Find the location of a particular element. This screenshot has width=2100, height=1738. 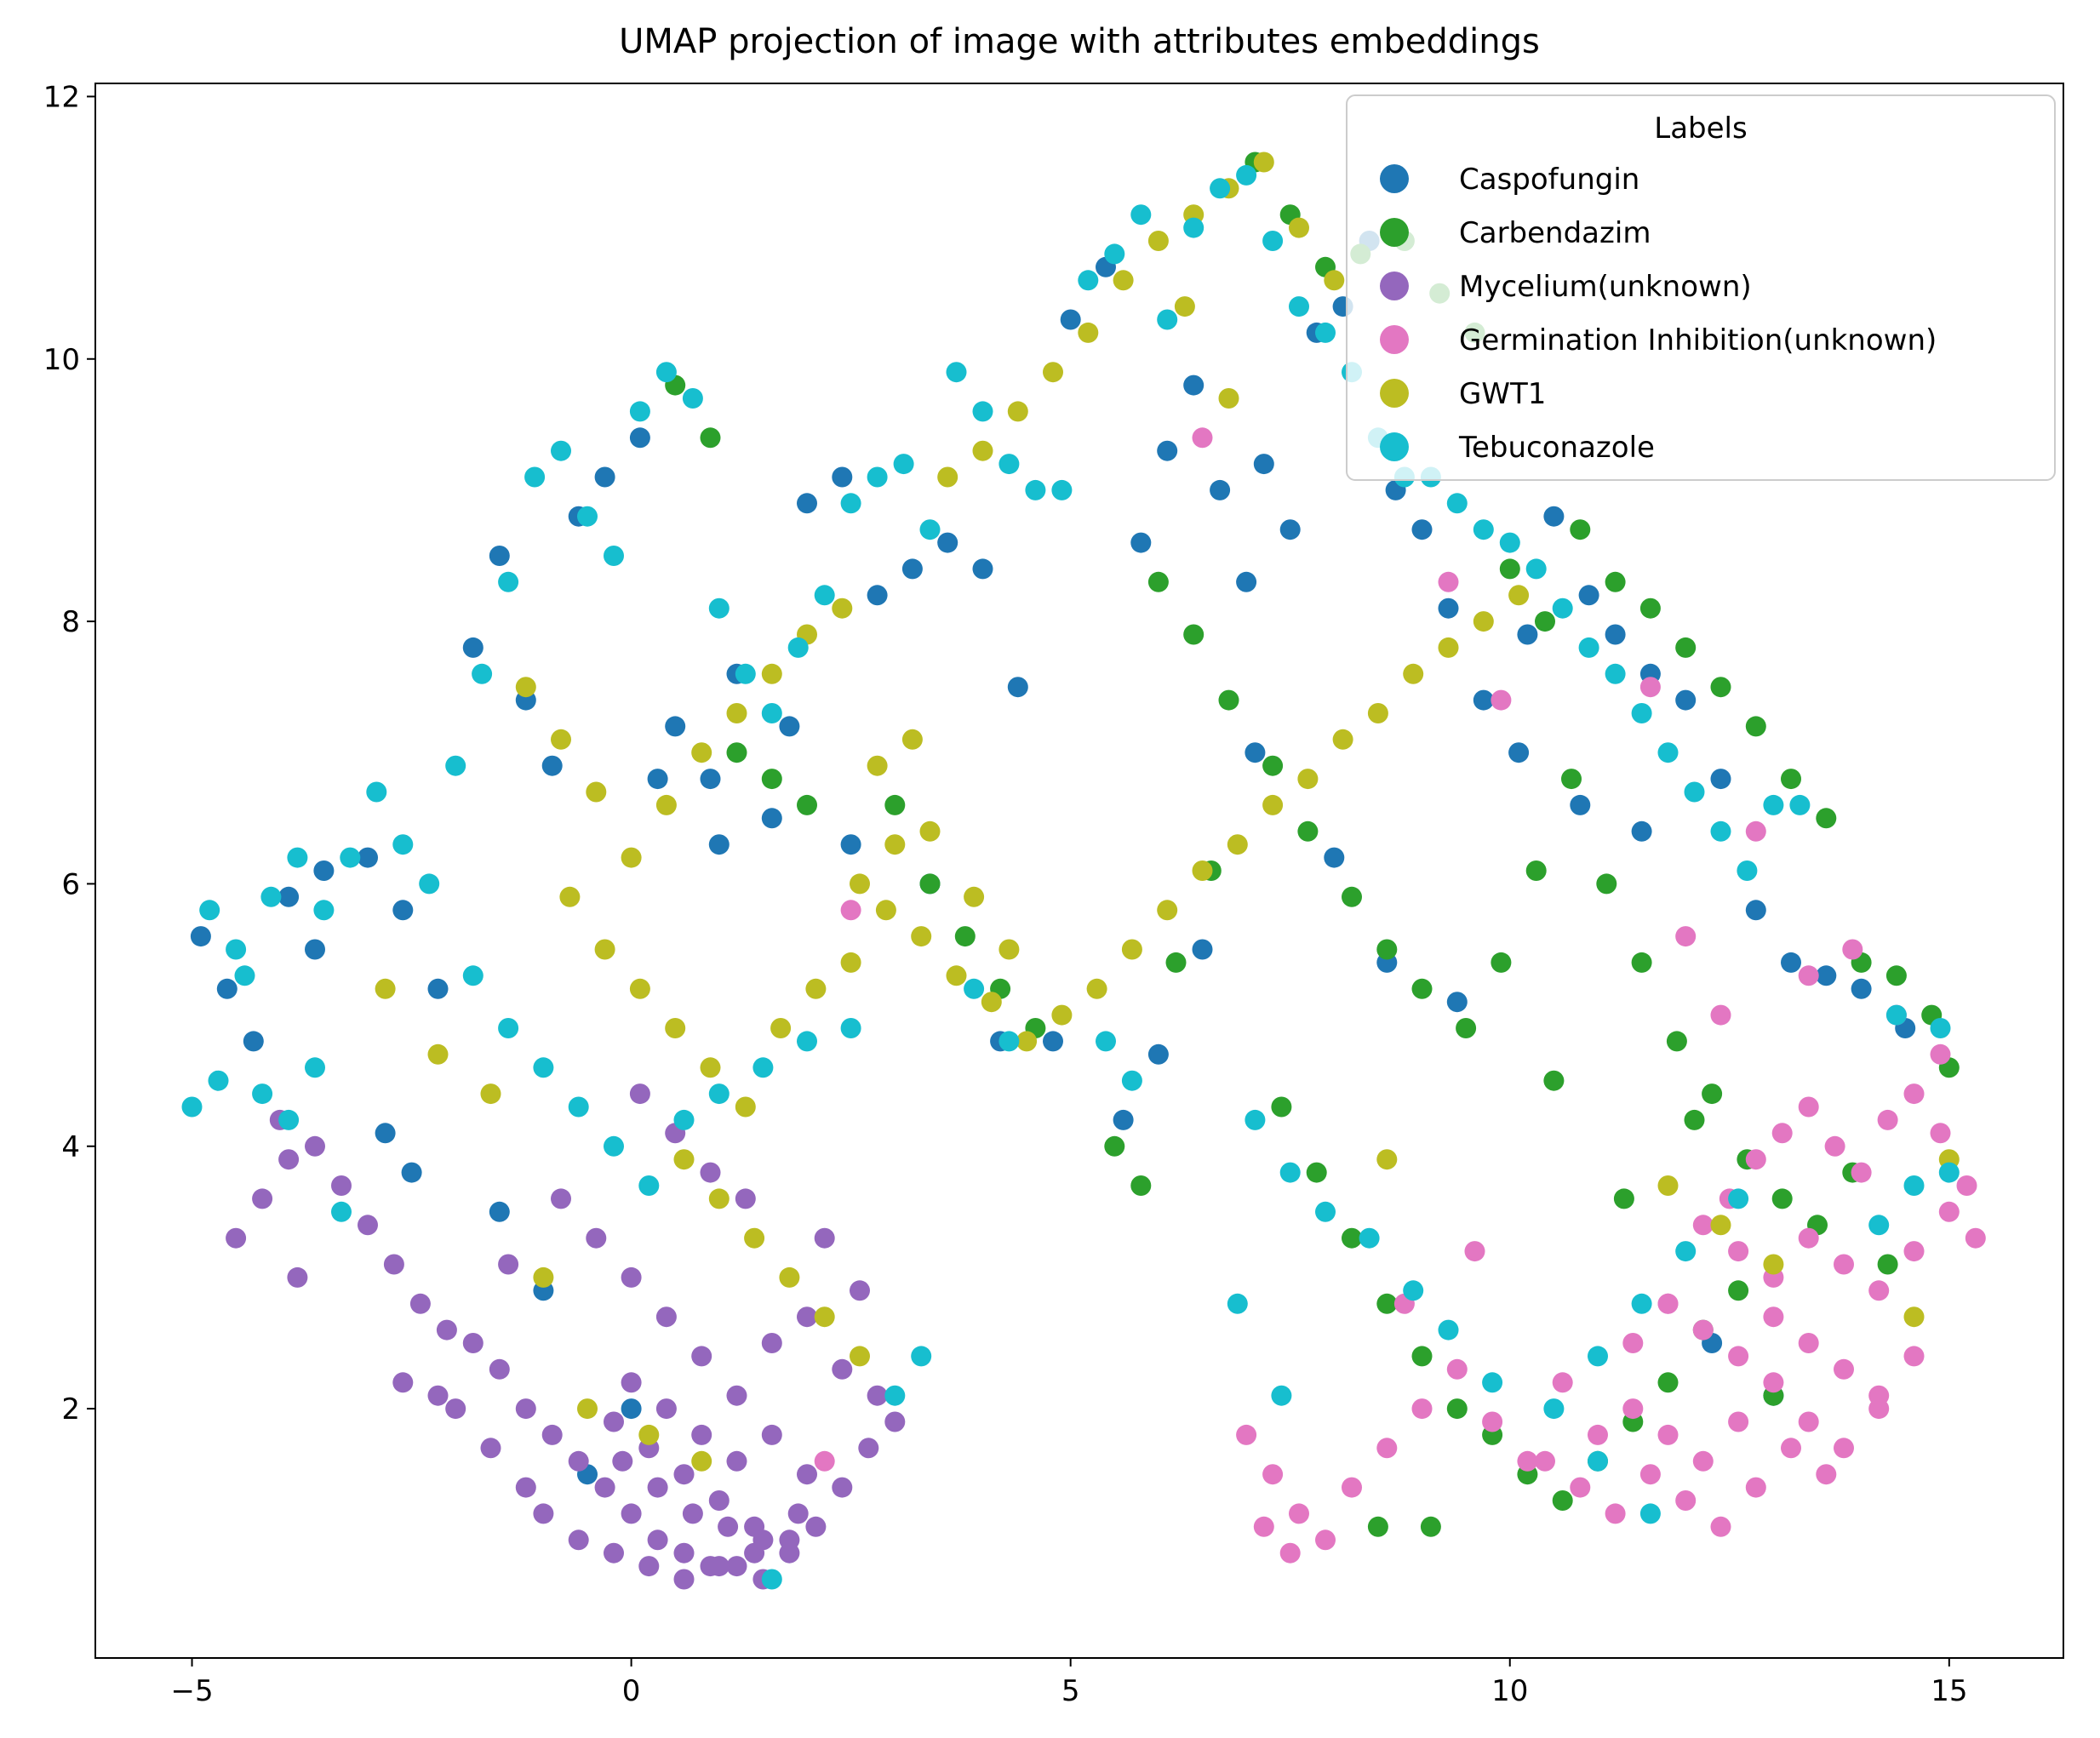

x-tick-label: 5 is located at coordinates (1070, 1691).